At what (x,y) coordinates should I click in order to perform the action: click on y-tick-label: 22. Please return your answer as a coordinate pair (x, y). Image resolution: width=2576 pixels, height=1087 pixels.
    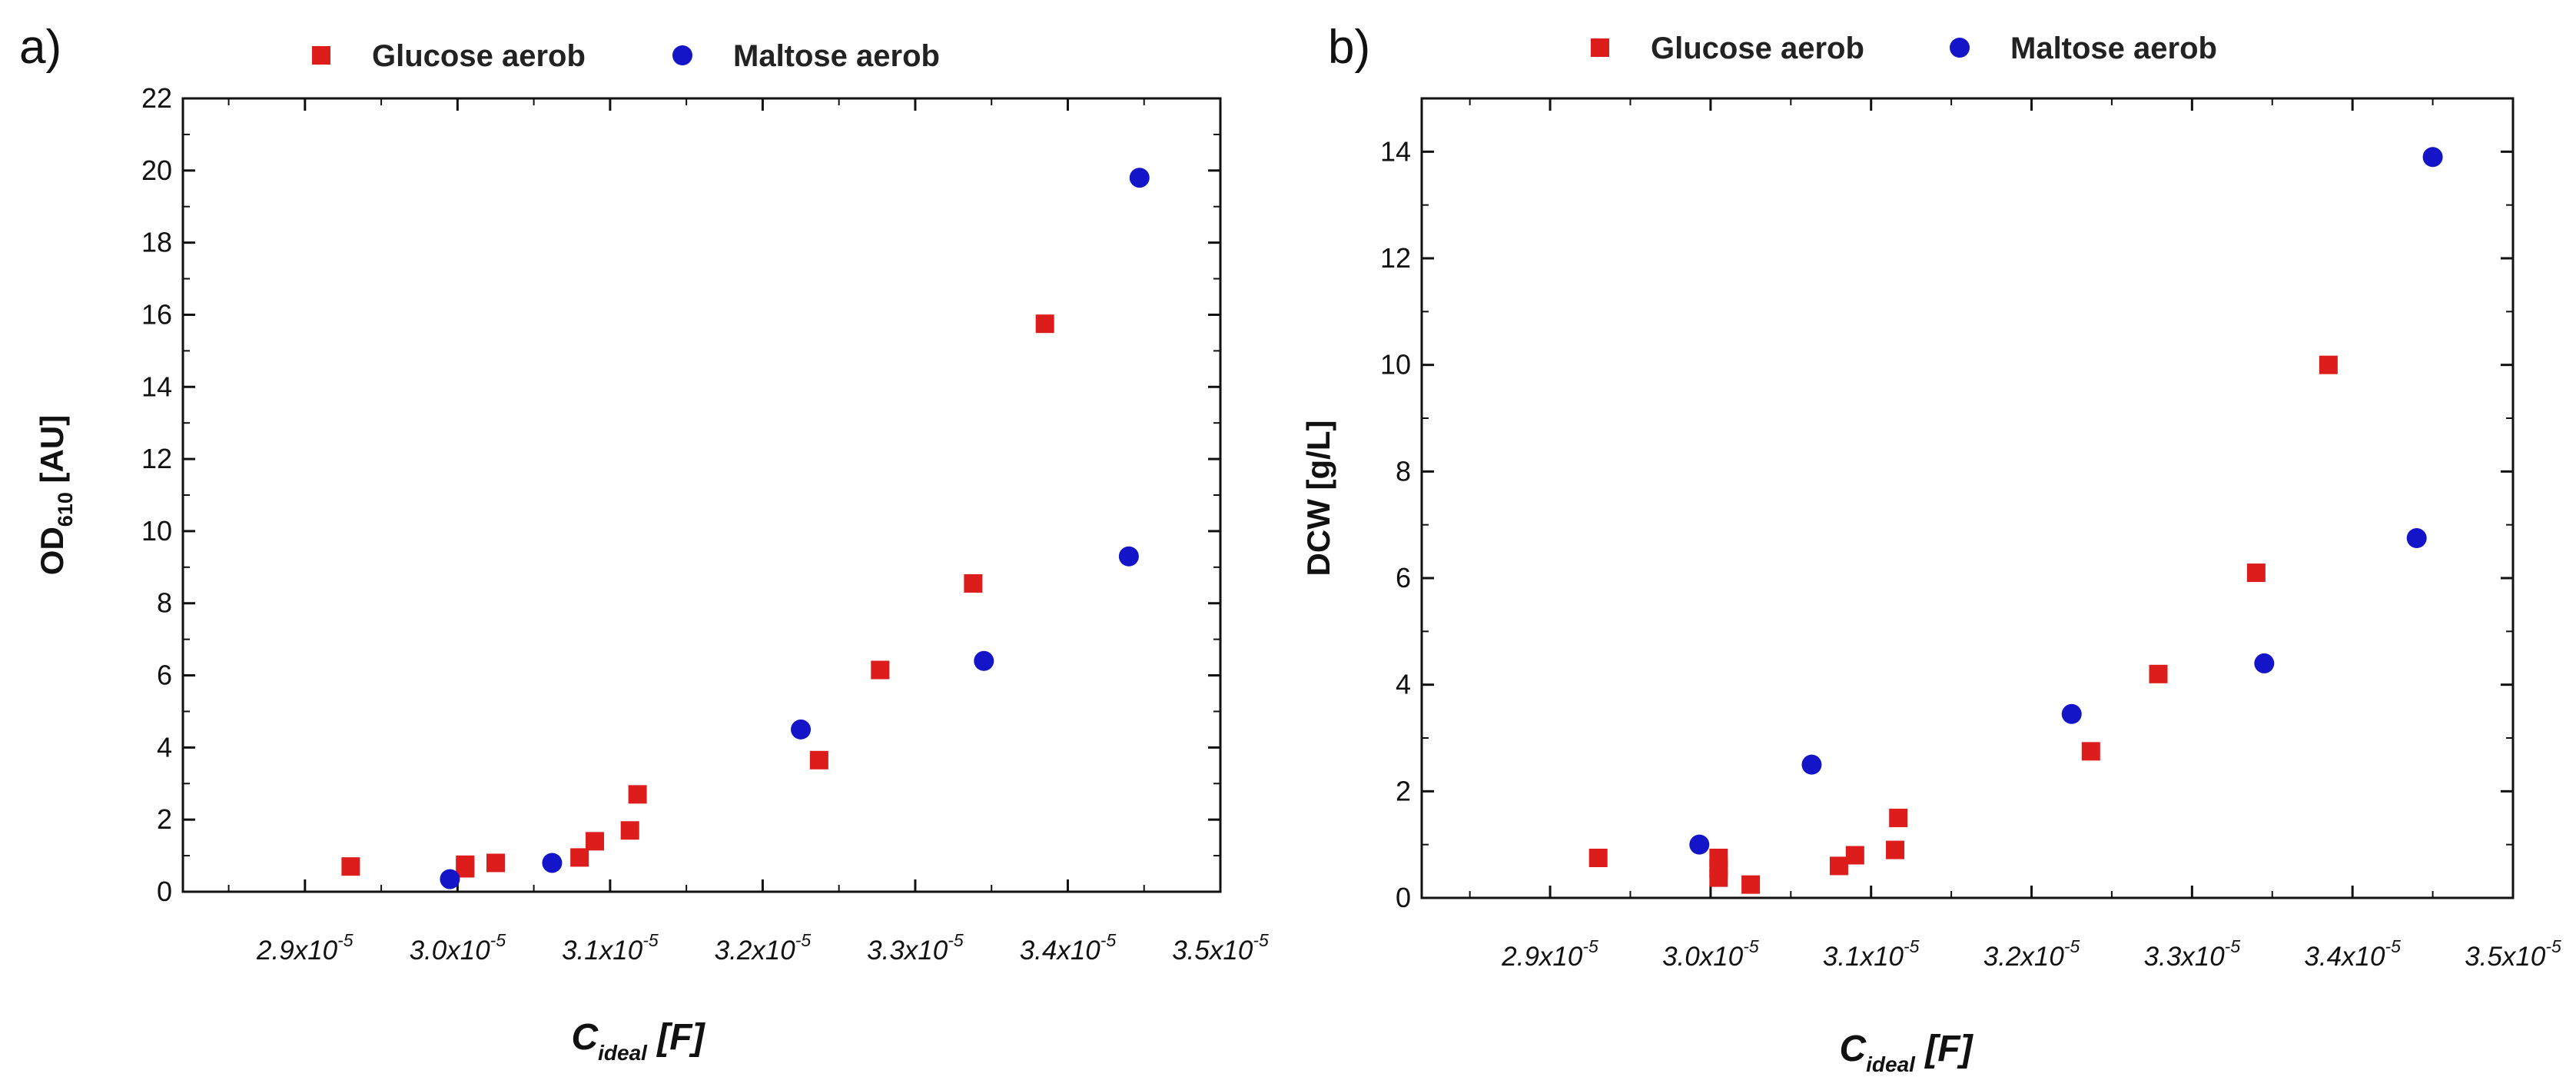
    Looking at the image, I should click on (156, 98).